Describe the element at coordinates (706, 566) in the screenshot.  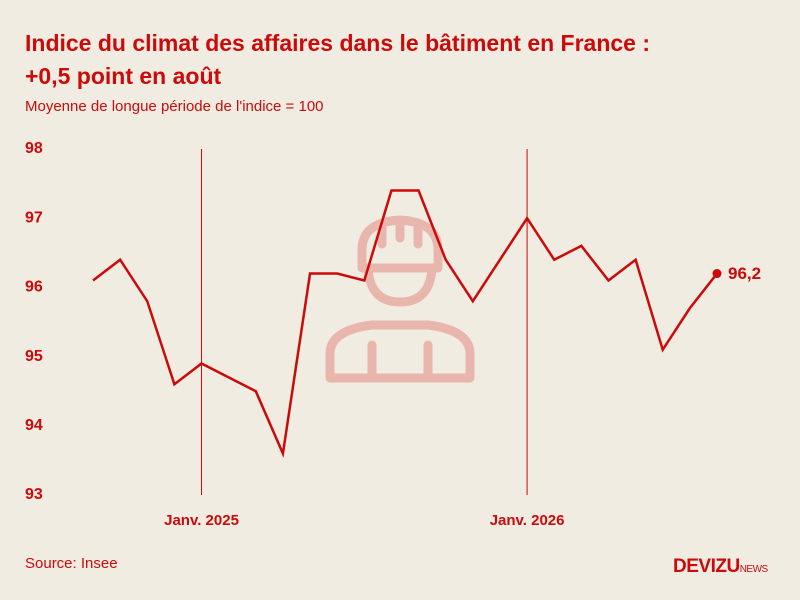
I see `brand-name: DEVIZU` at that location.